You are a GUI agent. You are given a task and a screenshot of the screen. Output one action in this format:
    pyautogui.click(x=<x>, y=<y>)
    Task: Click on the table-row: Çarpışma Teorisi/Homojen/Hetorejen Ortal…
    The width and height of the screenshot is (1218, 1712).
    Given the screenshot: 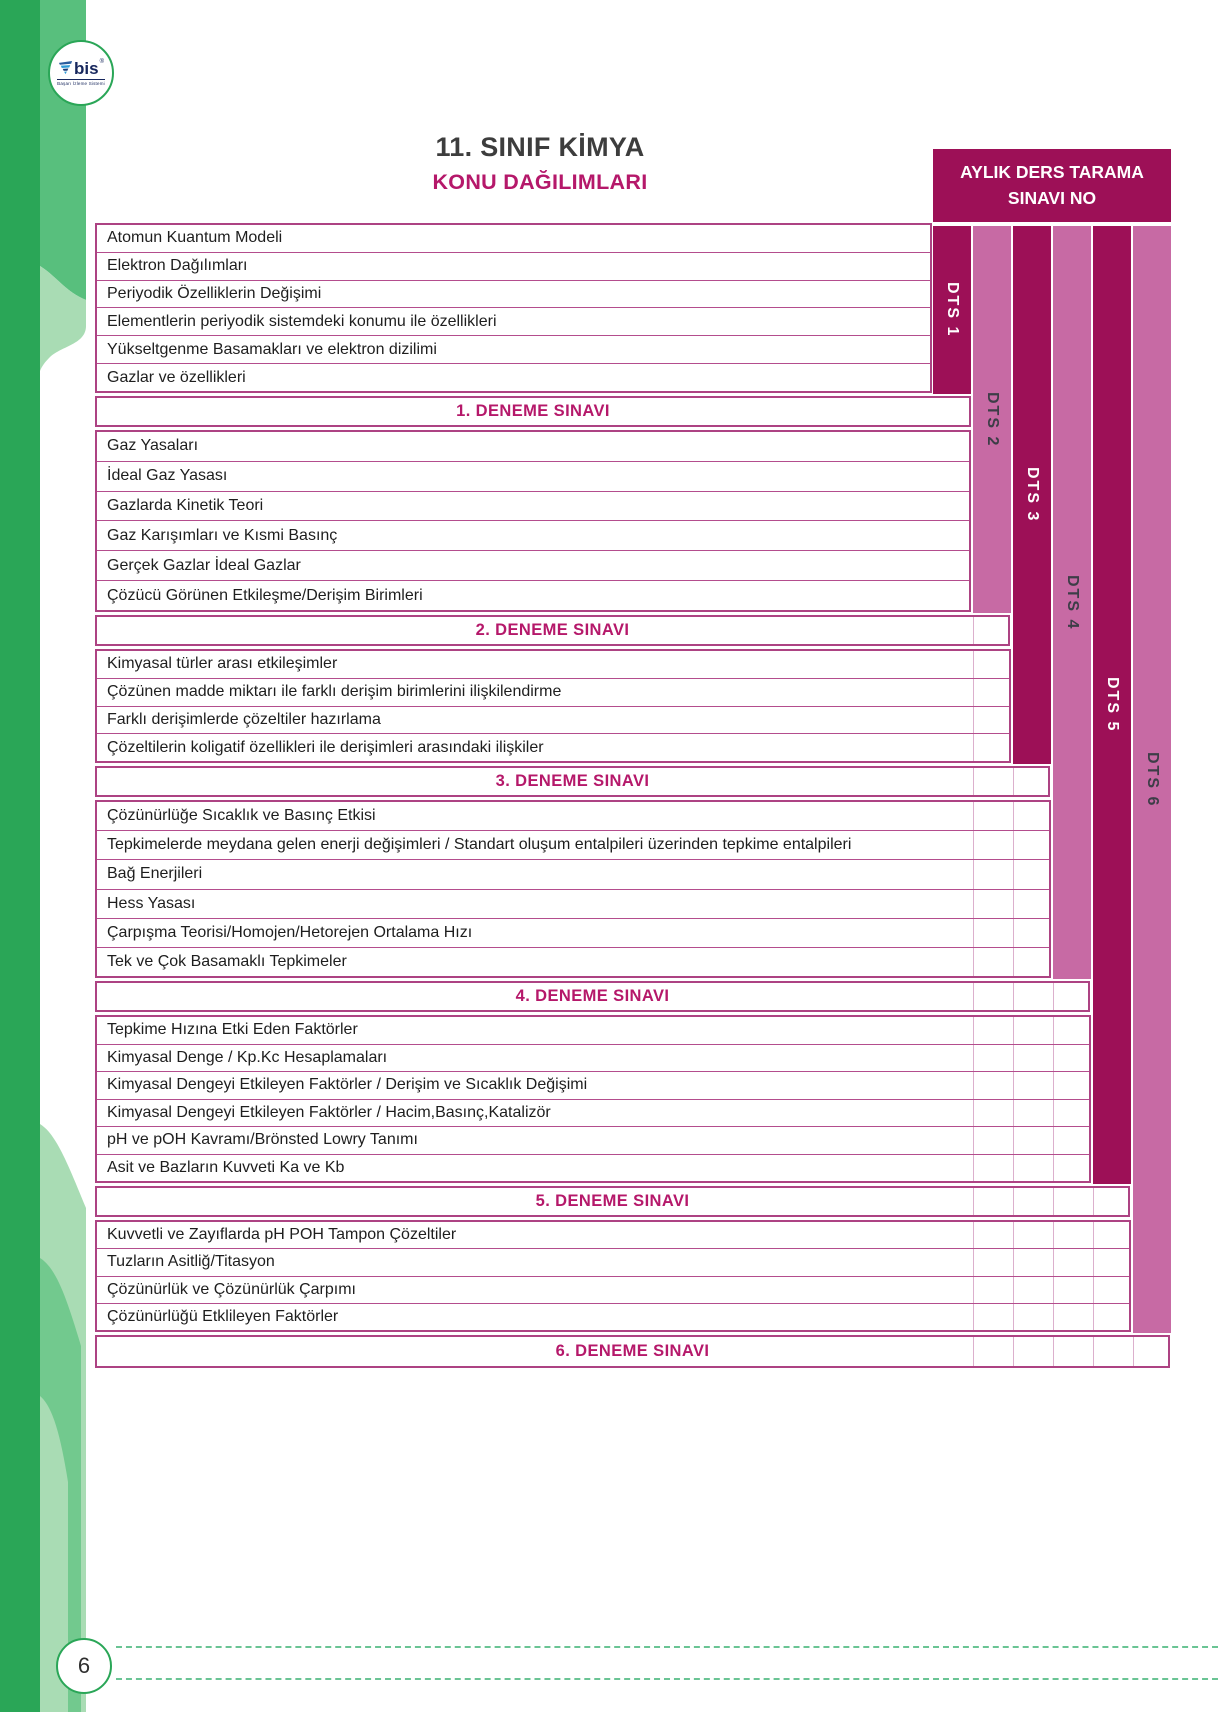 What is the action you would take?
    pyautogui.click(x=573, y=932)
    